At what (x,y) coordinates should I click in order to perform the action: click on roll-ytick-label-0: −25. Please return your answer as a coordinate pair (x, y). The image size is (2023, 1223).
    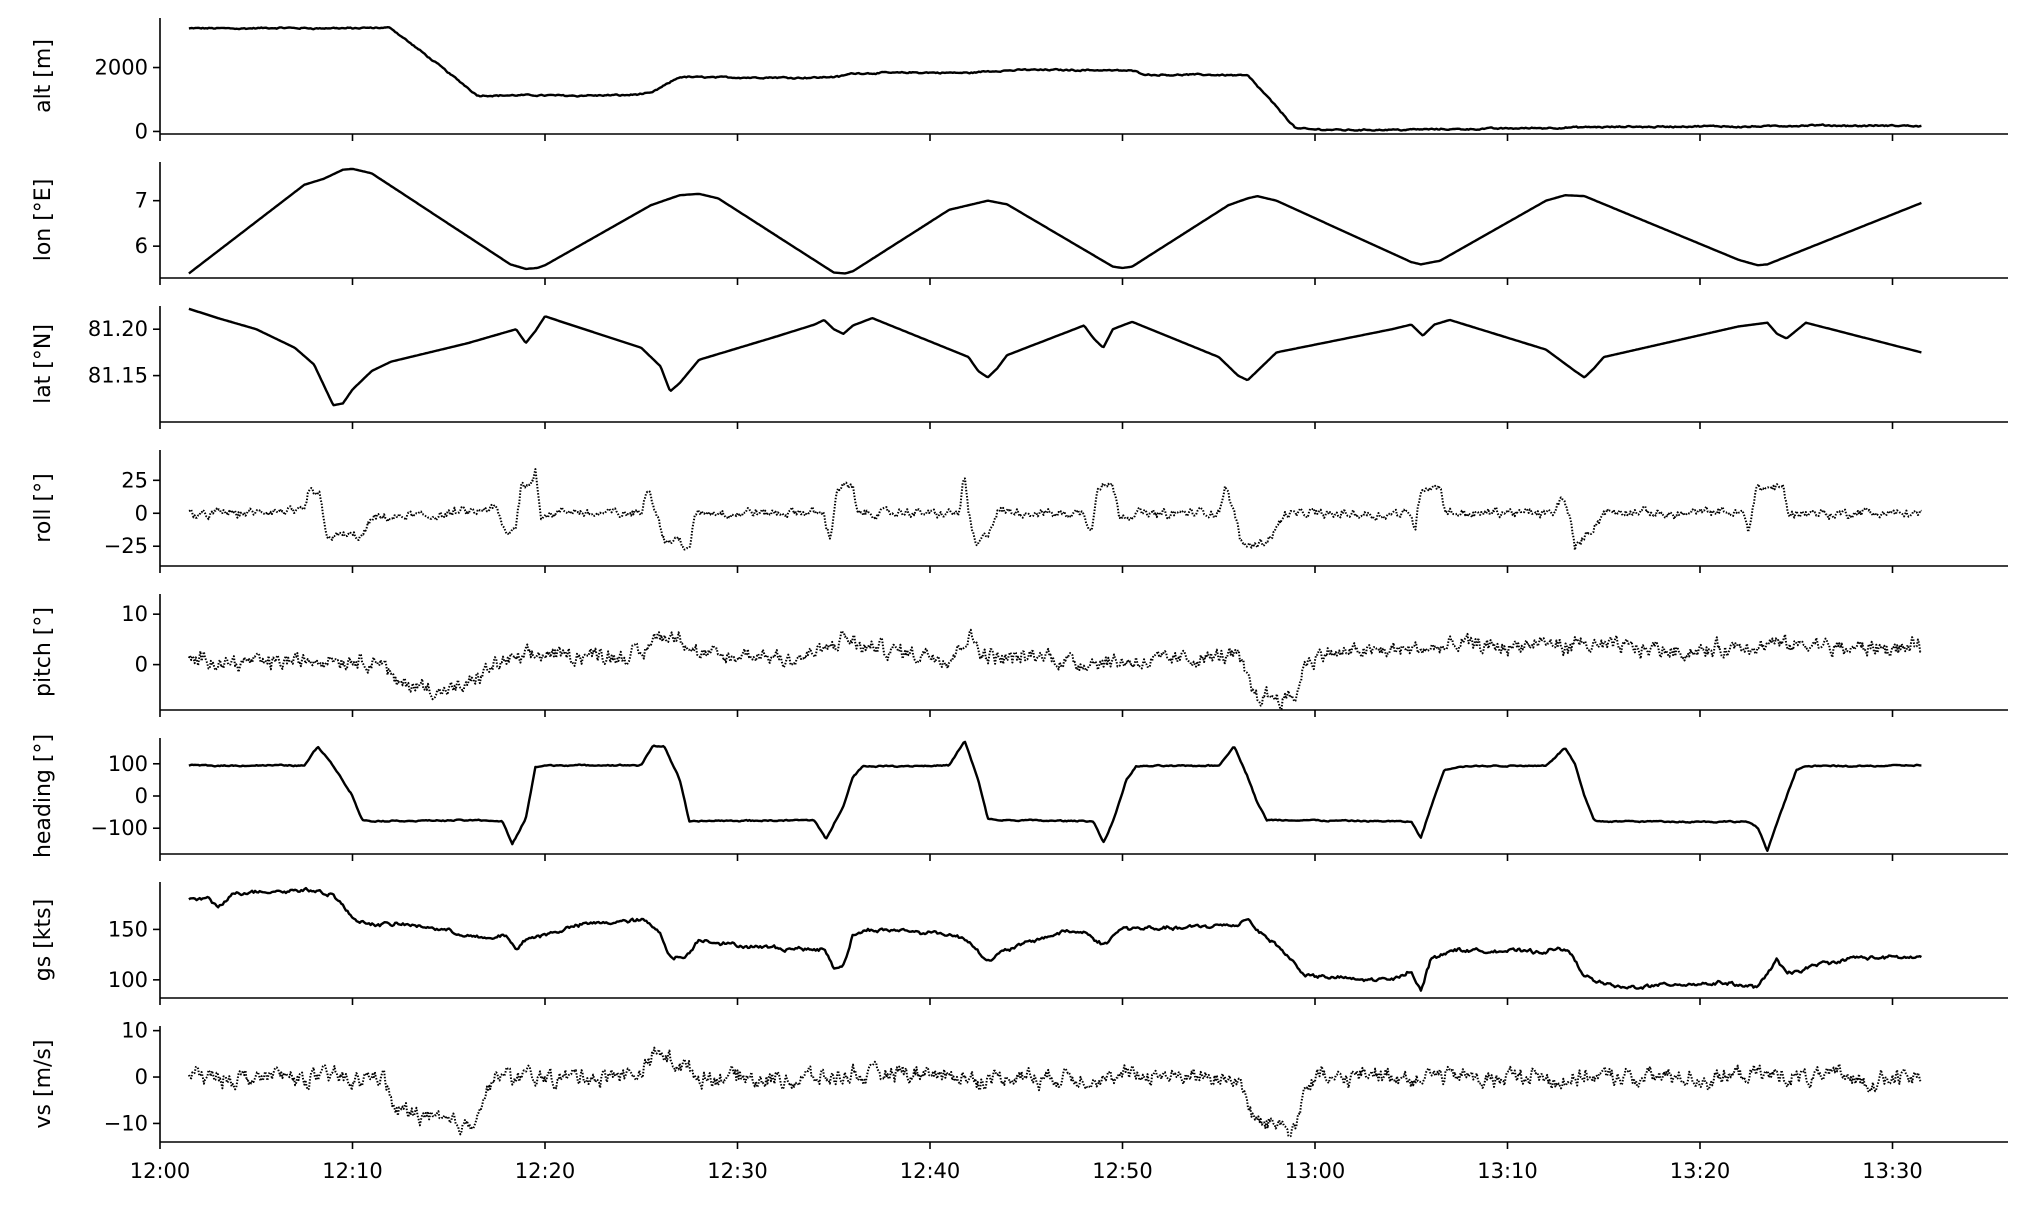
    Looking at the image, I should click on (126, 546).